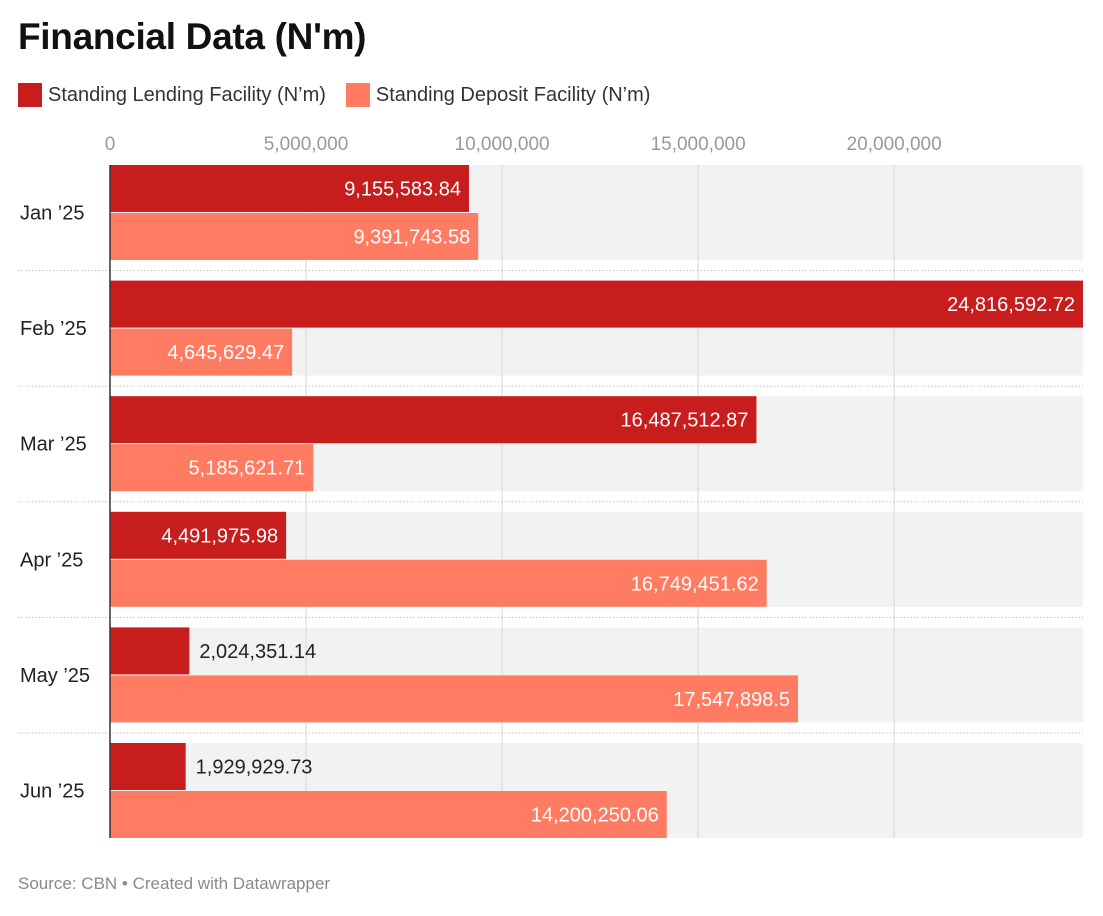  Describe the element at coordinates (174, 883) in the screenshot. I see `source-footer: Source: CBN • Created with Datawrapper` at that location.